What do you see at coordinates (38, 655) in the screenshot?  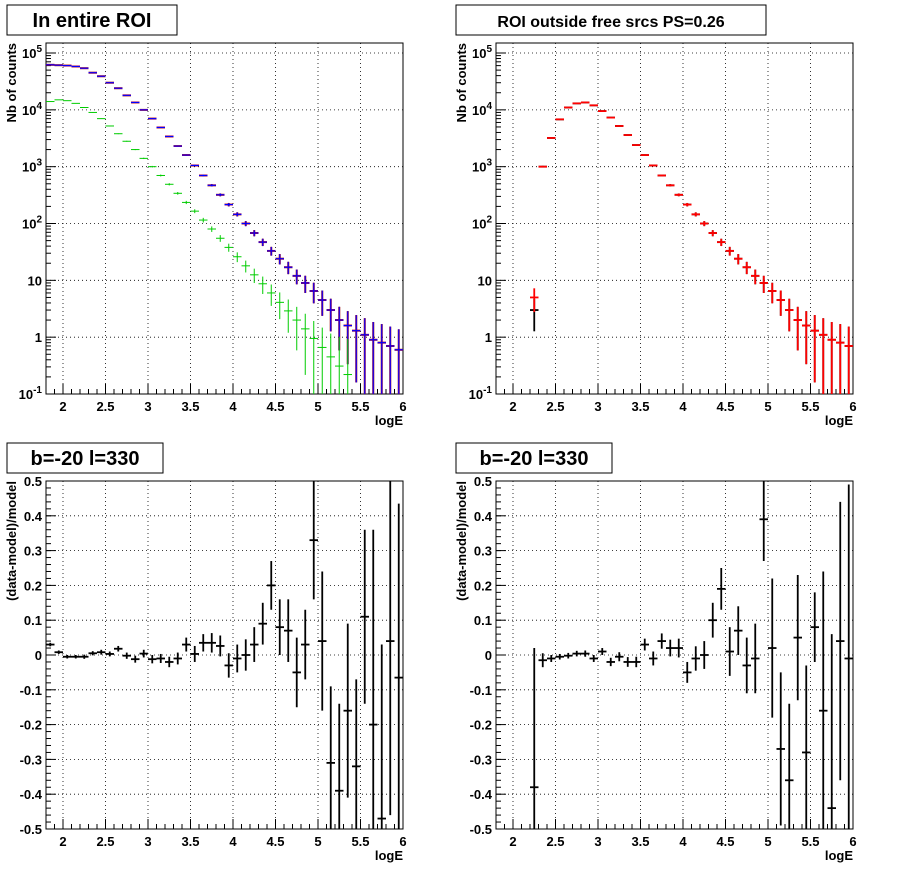 I see `y-tick-label: 0` at bounding box center [38, 655].